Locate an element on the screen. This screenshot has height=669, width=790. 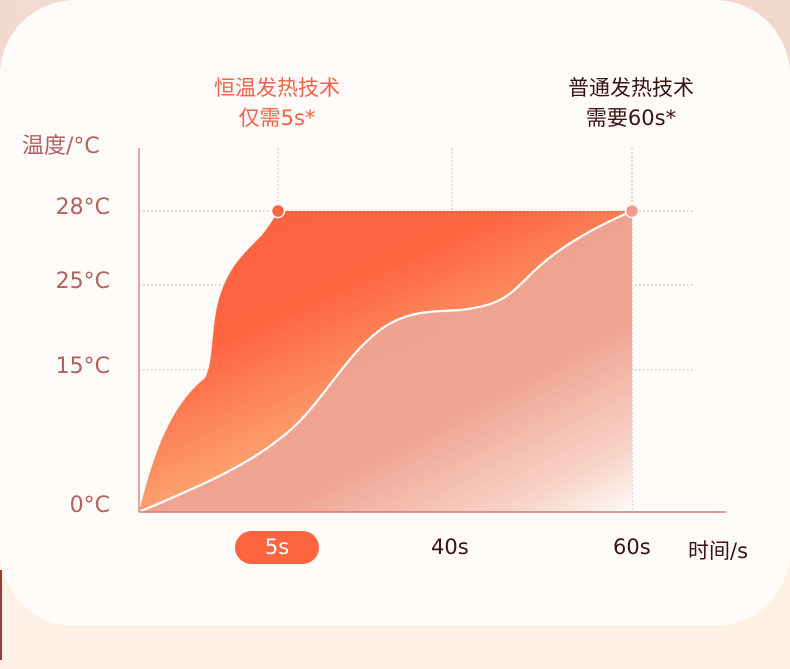
y-tick-15: 15°C is located at coordinates (82, 366).